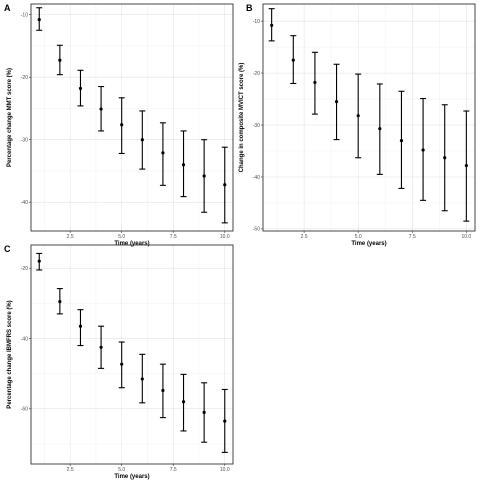 The height and width of the screenshot is (480, 480). What do you see at coordinates (24, 410) in the screenshot?
I see `y-tick-label: -60` at bounding box center [24, 410].